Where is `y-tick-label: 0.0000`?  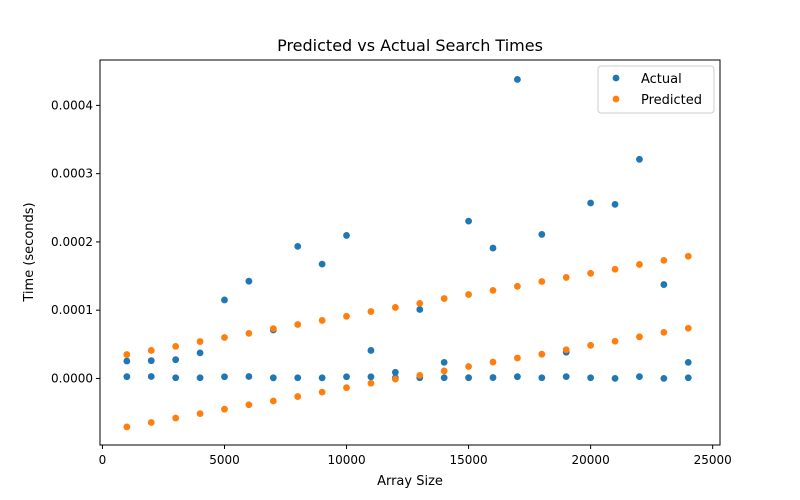
y-tick-label: 0.0000 is located at coordinates (72, 378).